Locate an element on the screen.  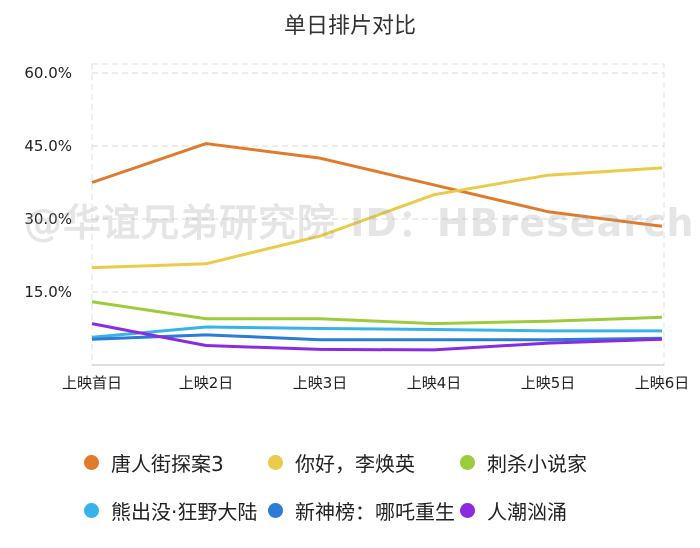
x-tick-label: 上映6日 is located at coordinates (662, 383).